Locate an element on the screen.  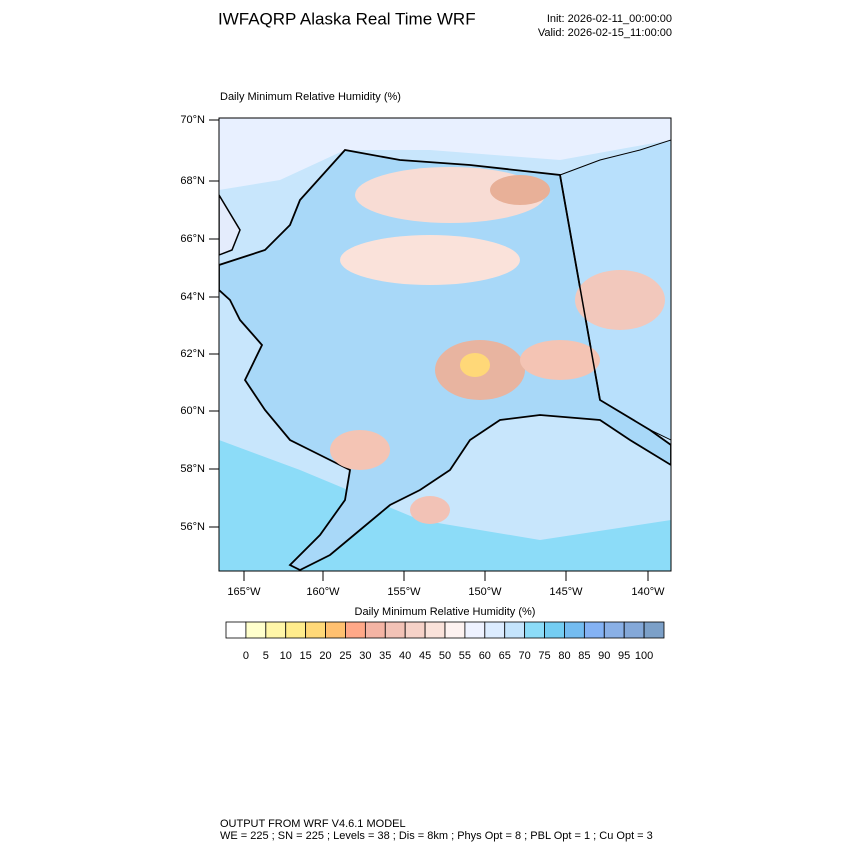
lat-label: 56°N is located at coordinates (192, 527).